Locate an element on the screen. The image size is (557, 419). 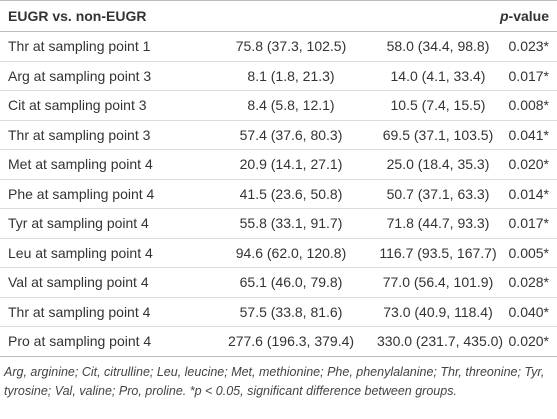
table-cell: Leu at sampling point 4 is located at coordinates (102, 252).